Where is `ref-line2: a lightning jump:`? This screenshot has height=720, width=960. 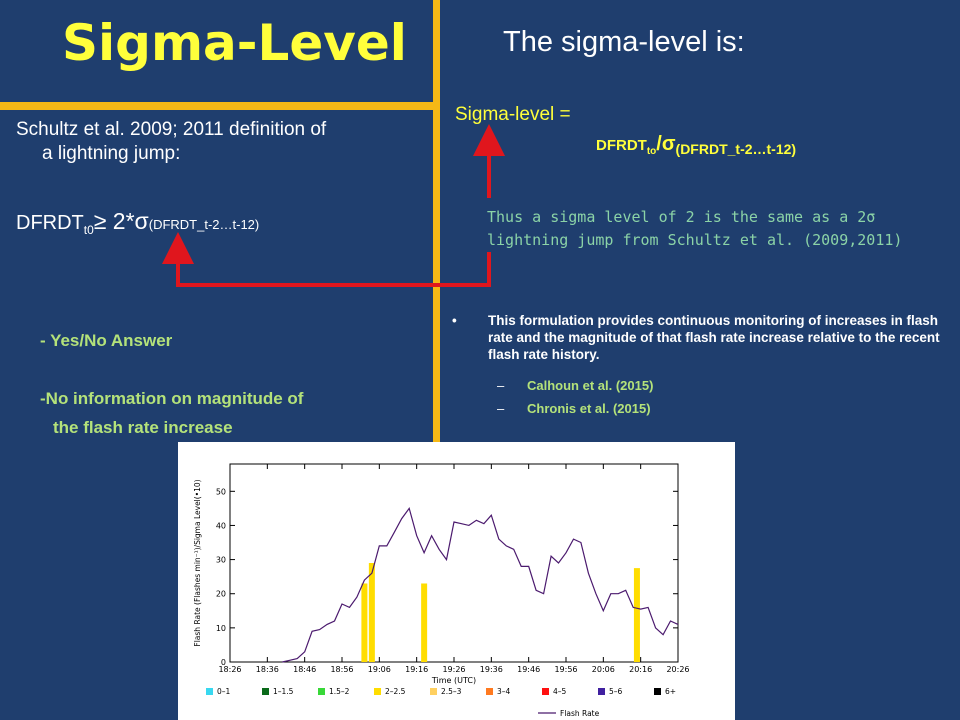
ref-line2: a lightning jump: is located at coordinates (111, 153).